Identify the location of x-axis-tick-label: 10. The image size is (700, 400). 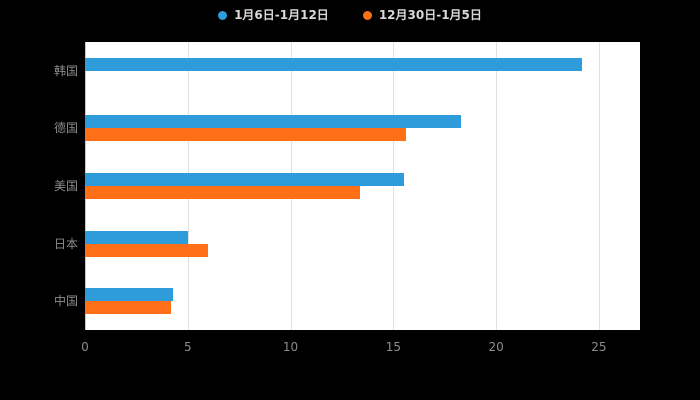
(290, 347).